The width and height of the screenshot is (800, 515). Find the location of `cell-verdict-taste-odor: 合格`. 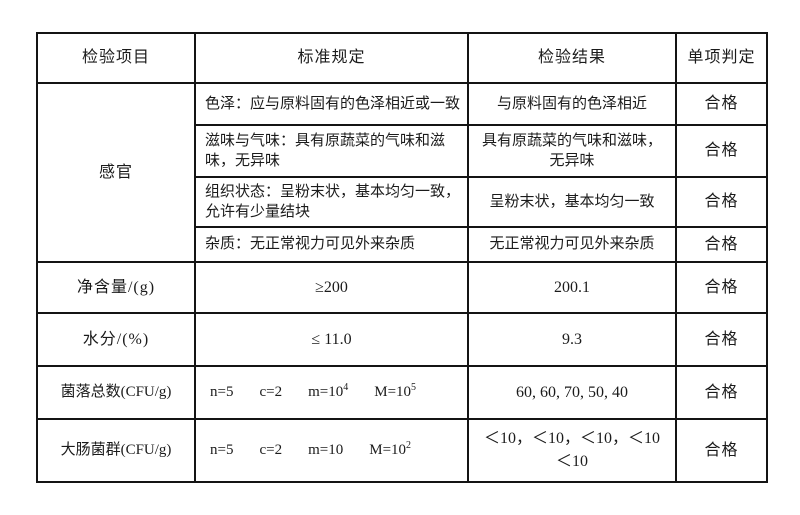

cell-verdict-taste-odor: 合格 is located at coordinates (721, 151).